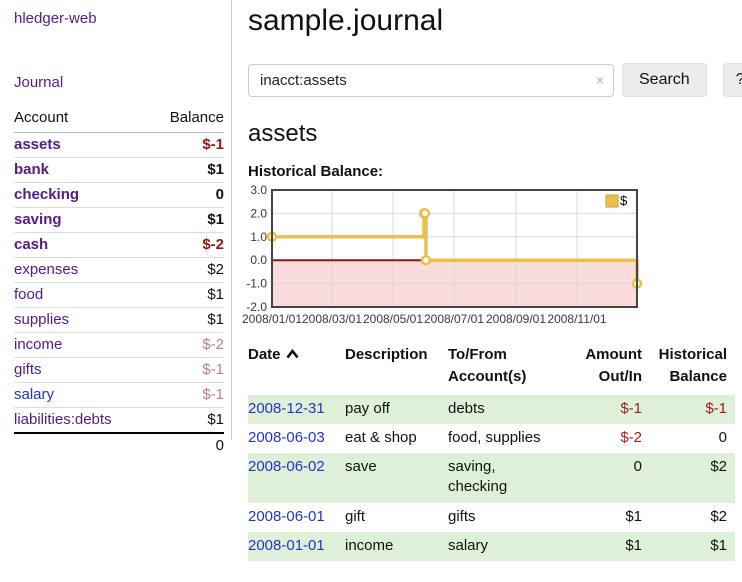  Describe the element at coordinates (258, 260) in the screenshot. I see `y-axis-tick-label: 0.0` at that location.